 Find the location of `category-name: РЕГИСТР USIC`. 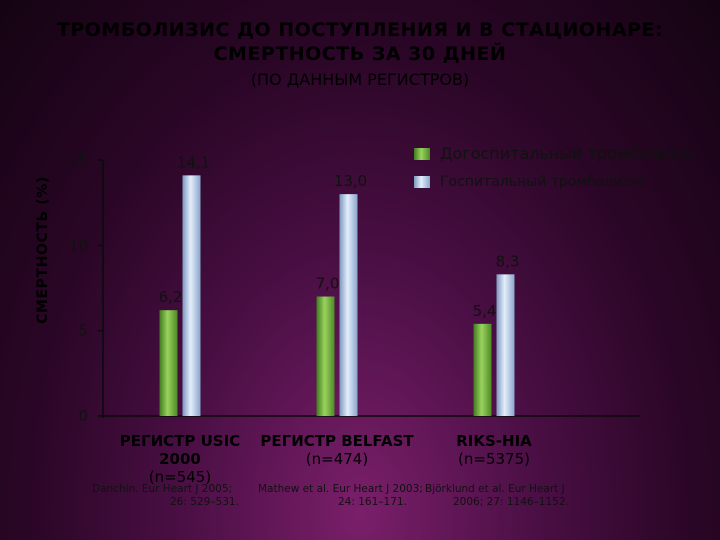

category-name: РЕГИСТР USIC is located at coordinates (180, 441).